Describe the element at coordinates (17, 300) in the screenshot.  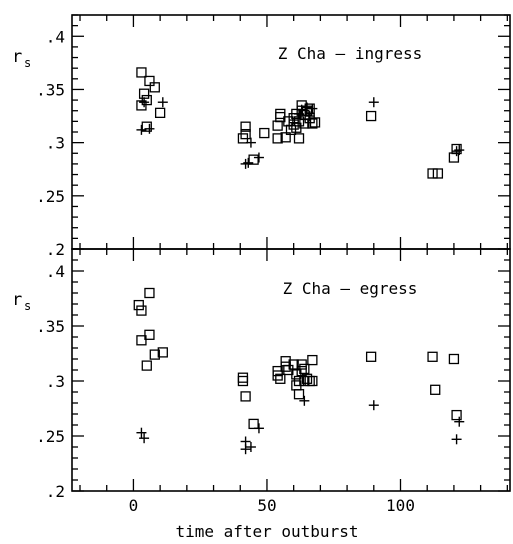
I see `panel-2-ylabel: r` at that location.